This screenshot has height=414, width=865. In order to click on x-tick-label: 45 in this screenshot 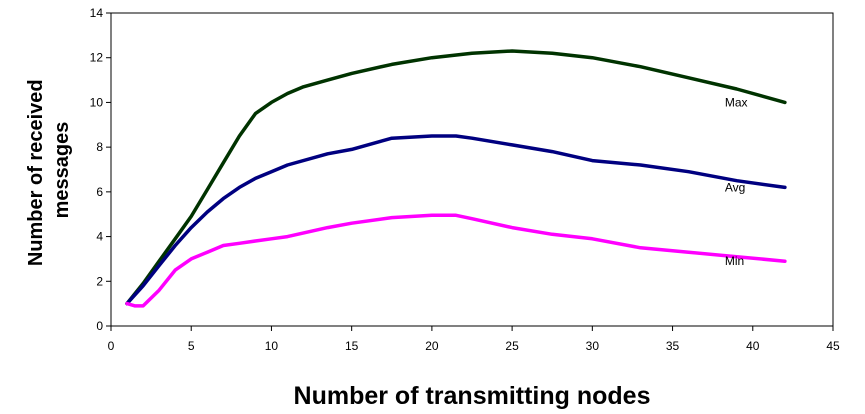, I will do `click(833, 346)`.